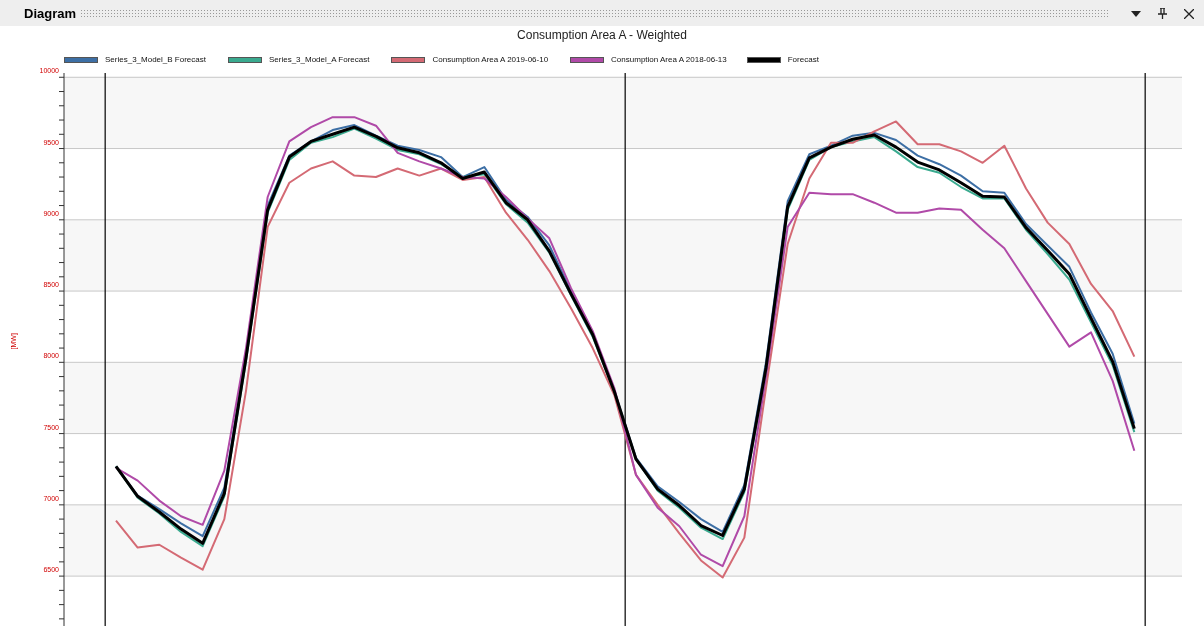 This screenshot has width=1204, height=627. I want to click on text: Diagram, so click(50, 13).